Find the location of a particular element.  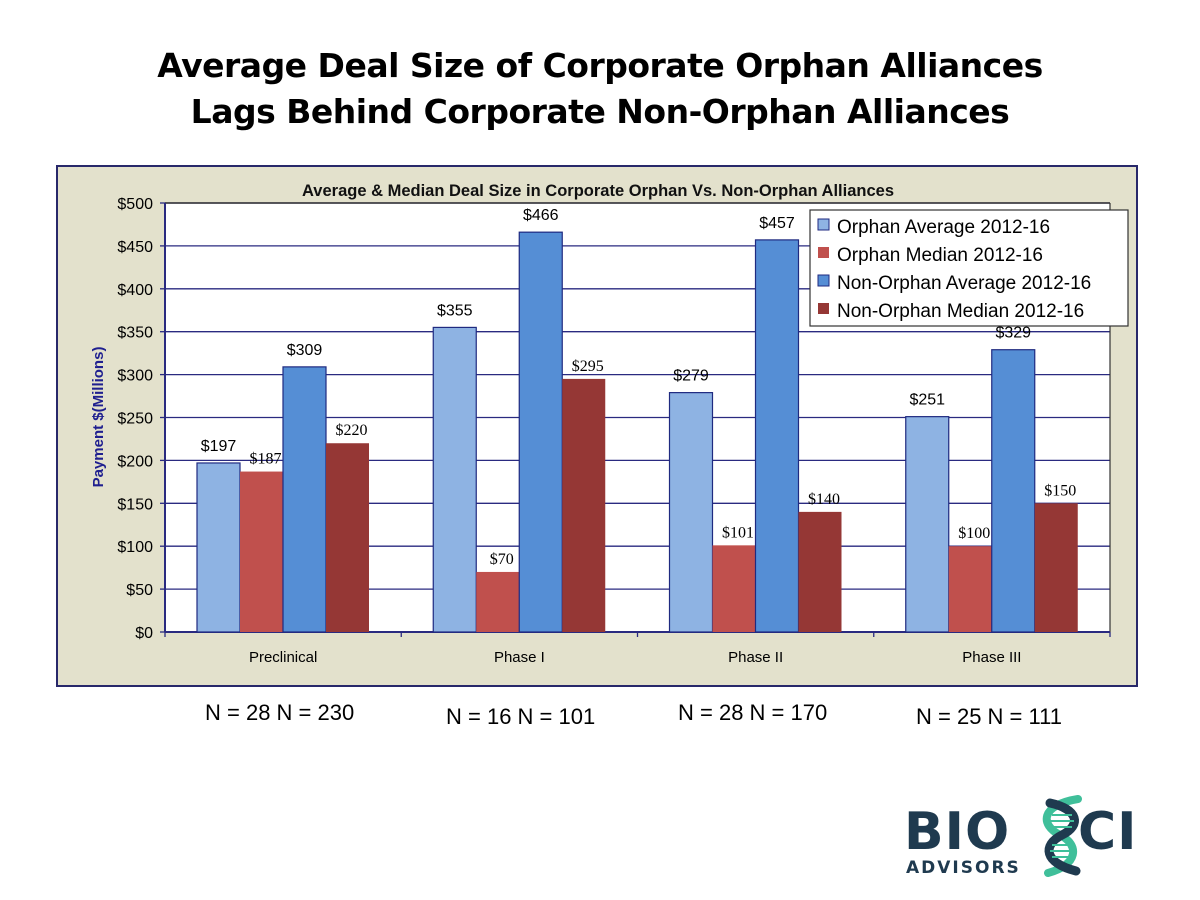

bar-non-orphan-median-2012-16-phase-ii is located at coordinates (820, 571).